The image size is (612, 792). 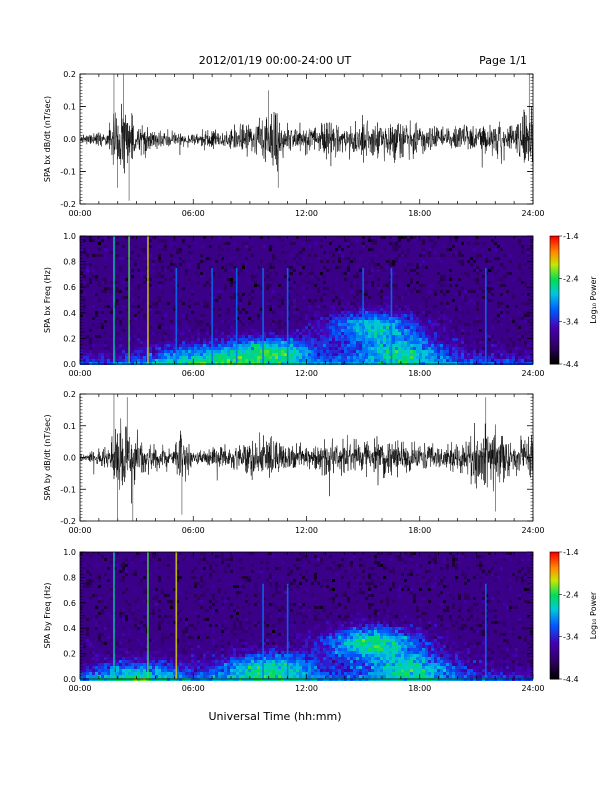 What do you see at coordinates (47, 457) in the screenshot?
I see `y-axis-label: SPA by dB/dt (nT/sec)` at bounding box center [47, 457].